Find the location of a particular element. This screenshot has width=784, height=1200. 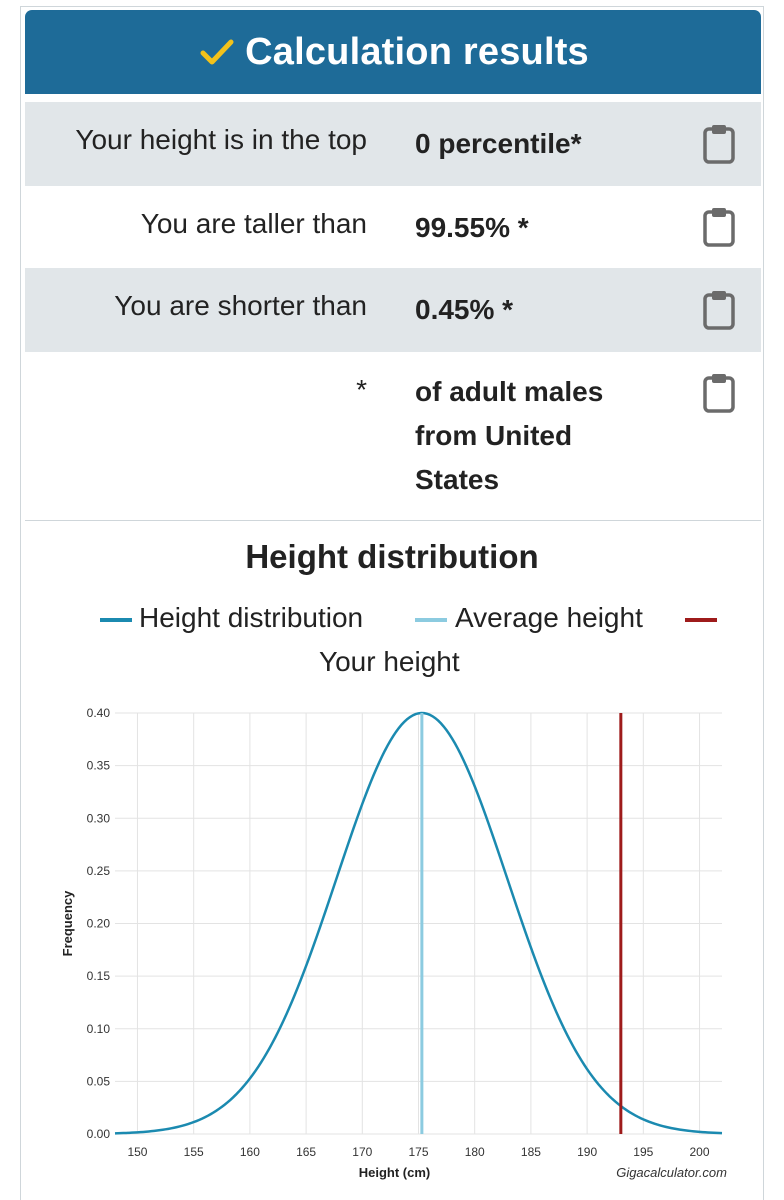

y-tick-label: 0.40 is located at coordinates (99, 713).